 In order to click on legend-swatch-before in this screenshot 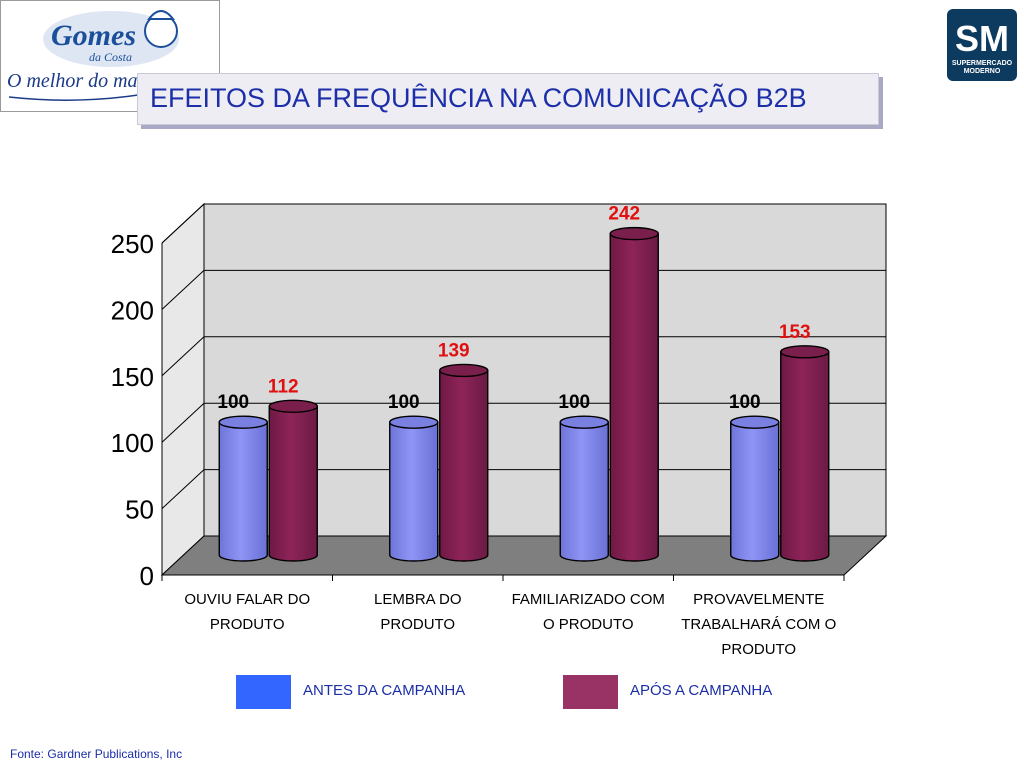, I will do `click(263, 692)`.